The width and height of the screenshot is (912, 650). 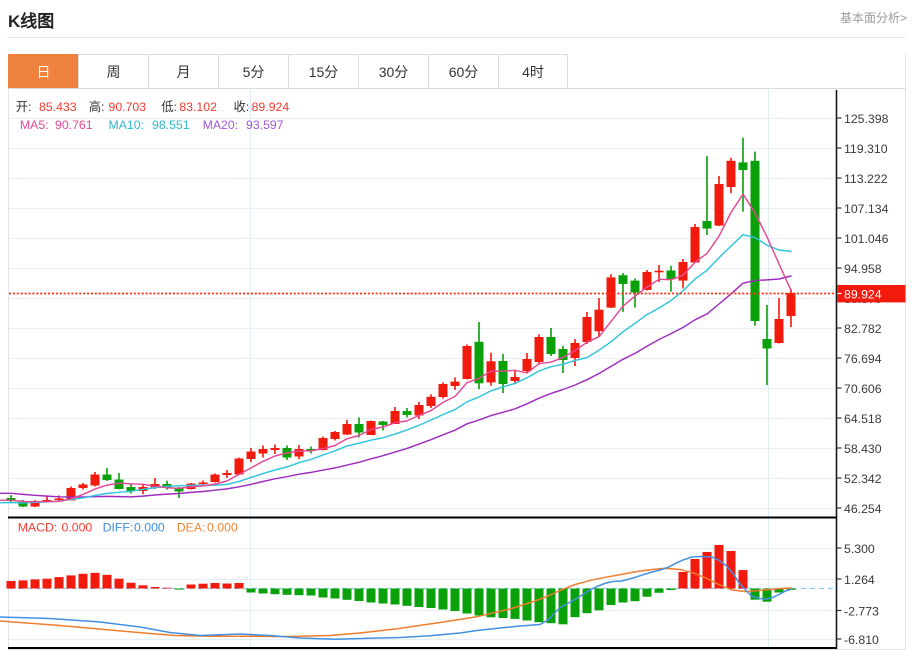 I want to click on svg-text: -2.773, so click(x=861, y=612).